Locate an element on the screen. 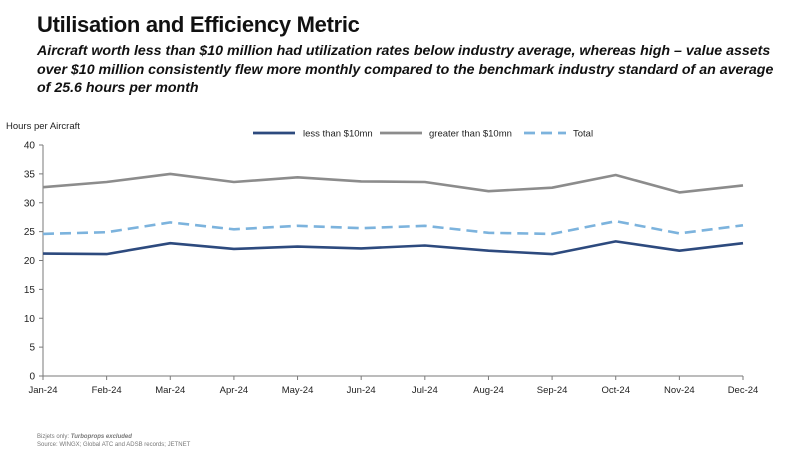 The height and width of the screenshot is (458, 800). x-tick-label: Aug-24 is located at coordinates (488, 390).